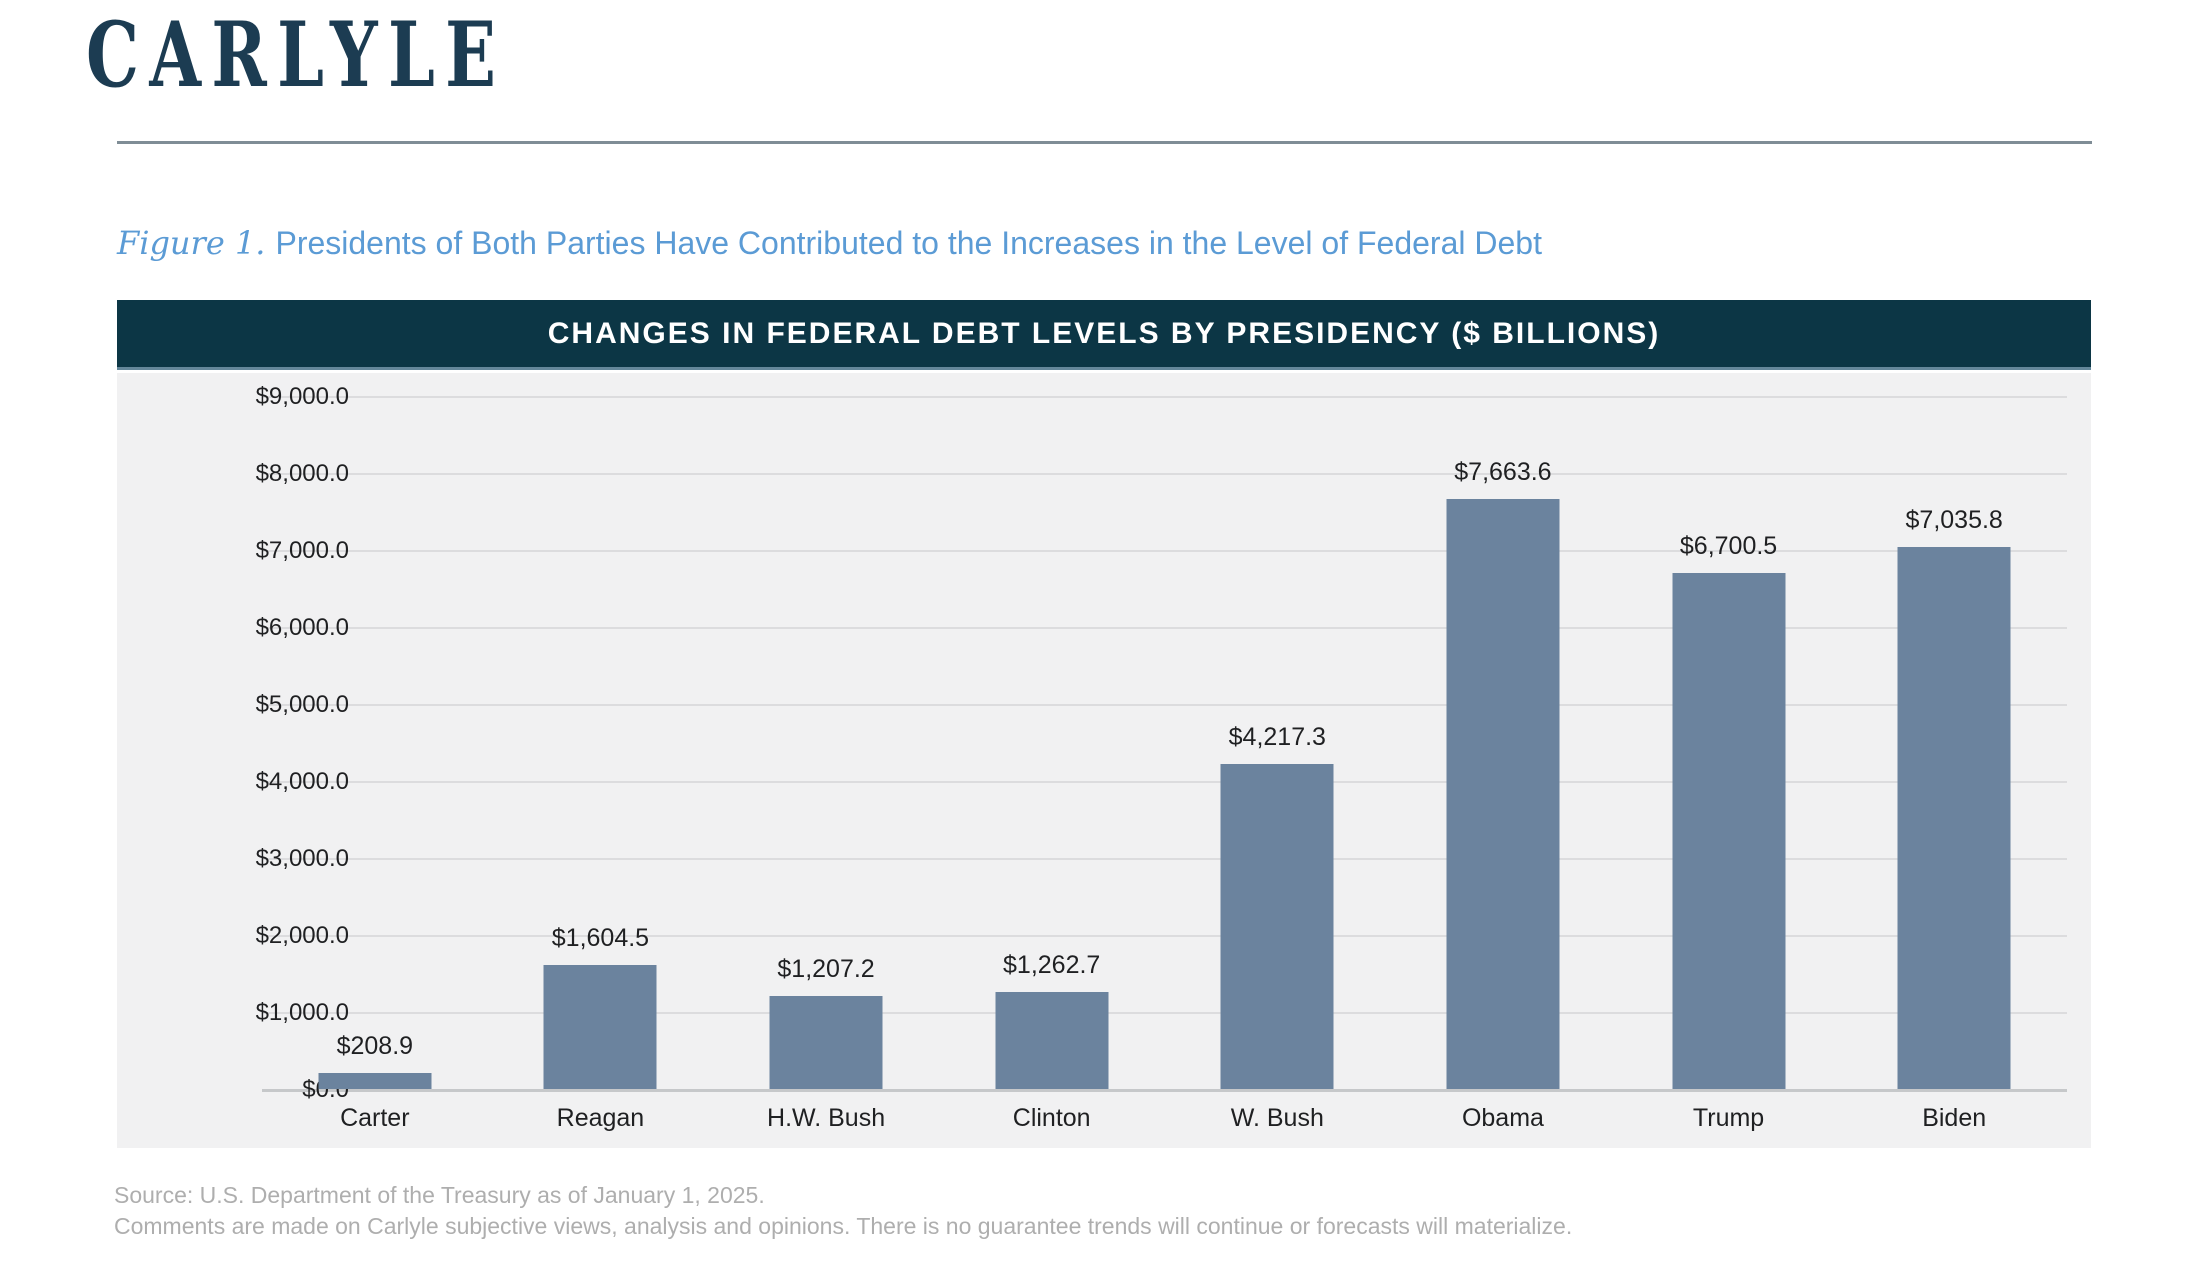  I want to click on bar-reagan, so click(600, 1027).